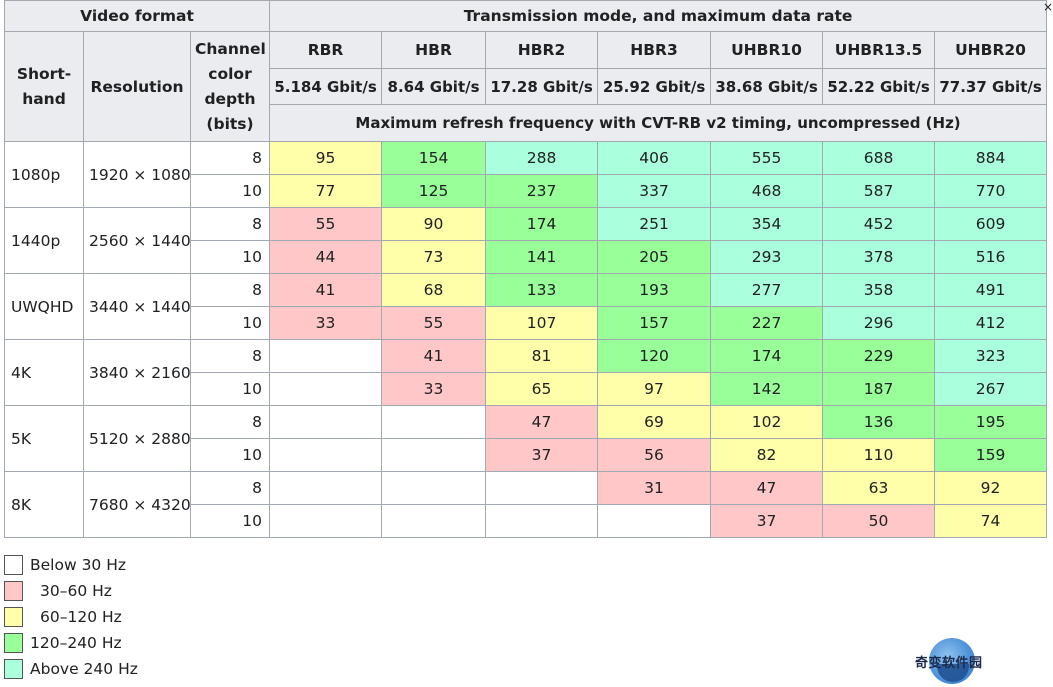 The height and width of the screenshot is (687, 1053). I want to click on refresh-value-cell: 159, so click(991, 455).